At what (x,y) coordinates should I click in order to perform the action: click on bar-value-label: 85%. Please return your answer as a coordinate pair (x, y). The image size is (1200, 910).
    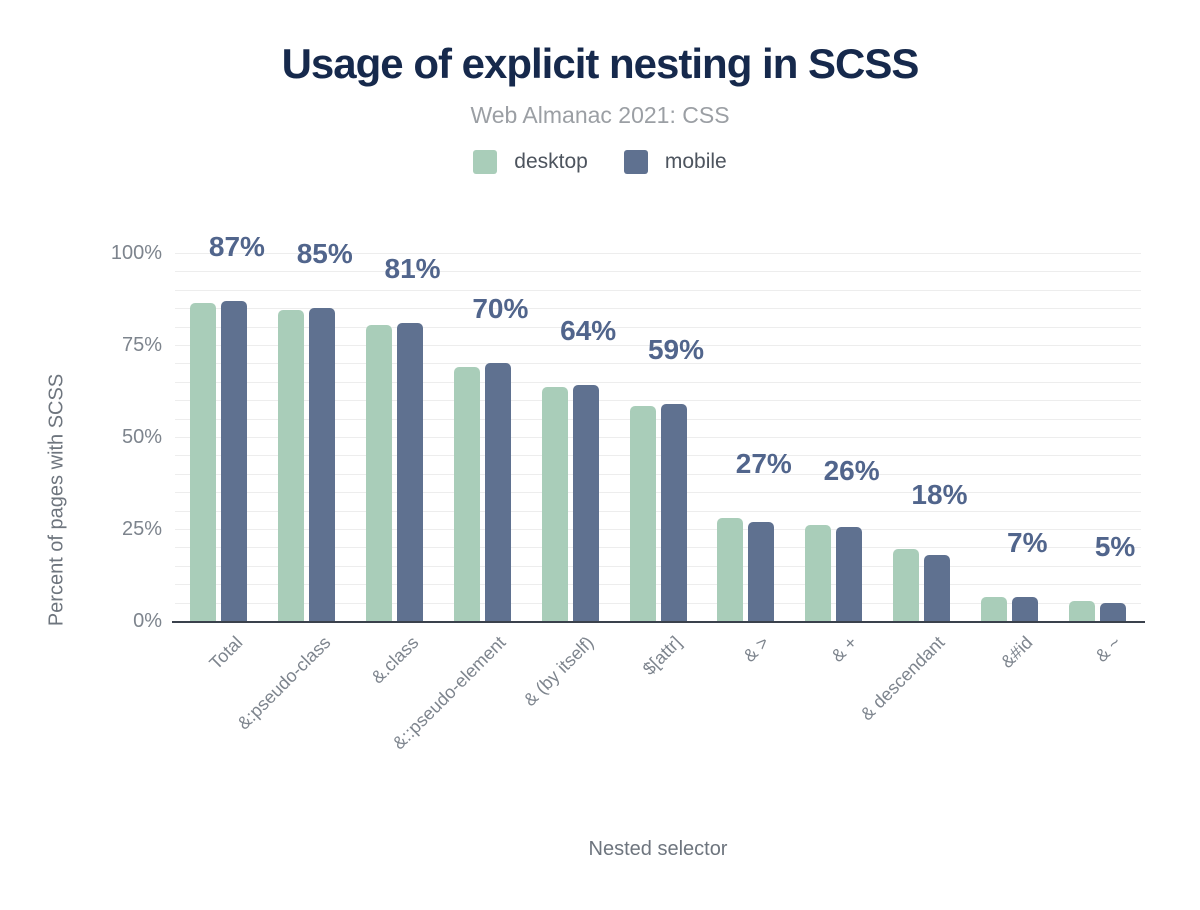
    Looking at the image, I should click on (324, 254).